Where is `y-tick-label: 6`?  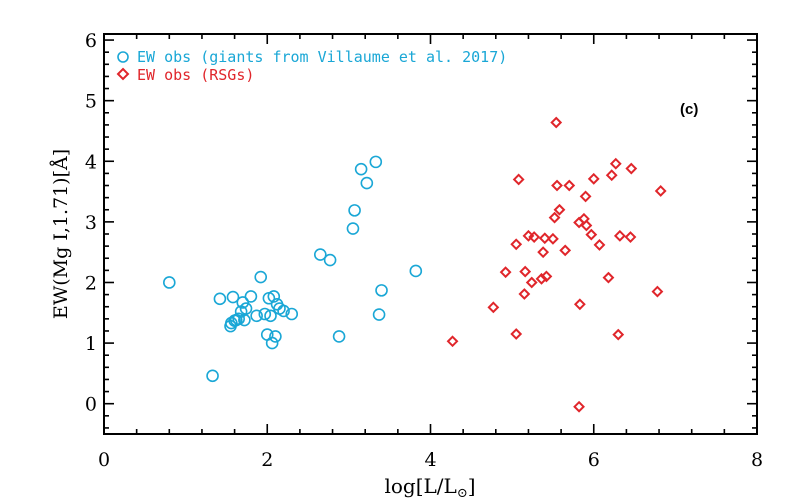
y-tick-label: 6 is located at coordinates (91, 41).